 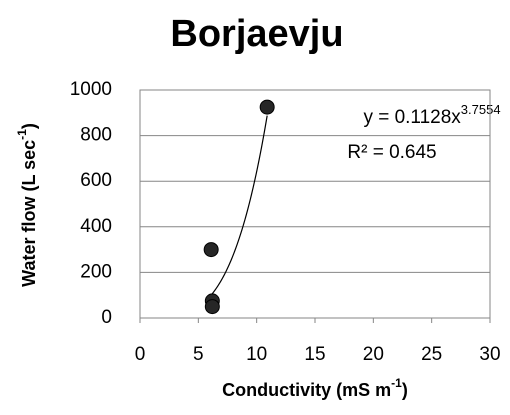 I want to click on y-tick-label: 200, so click(x=96, y=271).